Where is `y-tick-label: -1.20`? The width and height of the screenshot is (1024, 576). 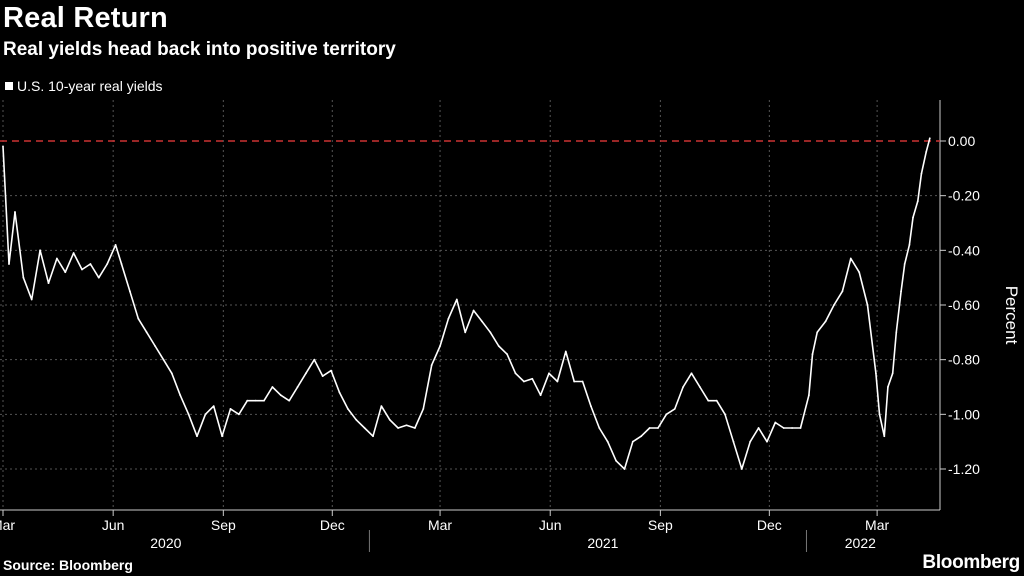 y-tick-label: -1.20 is located at coordinates (964, 469).